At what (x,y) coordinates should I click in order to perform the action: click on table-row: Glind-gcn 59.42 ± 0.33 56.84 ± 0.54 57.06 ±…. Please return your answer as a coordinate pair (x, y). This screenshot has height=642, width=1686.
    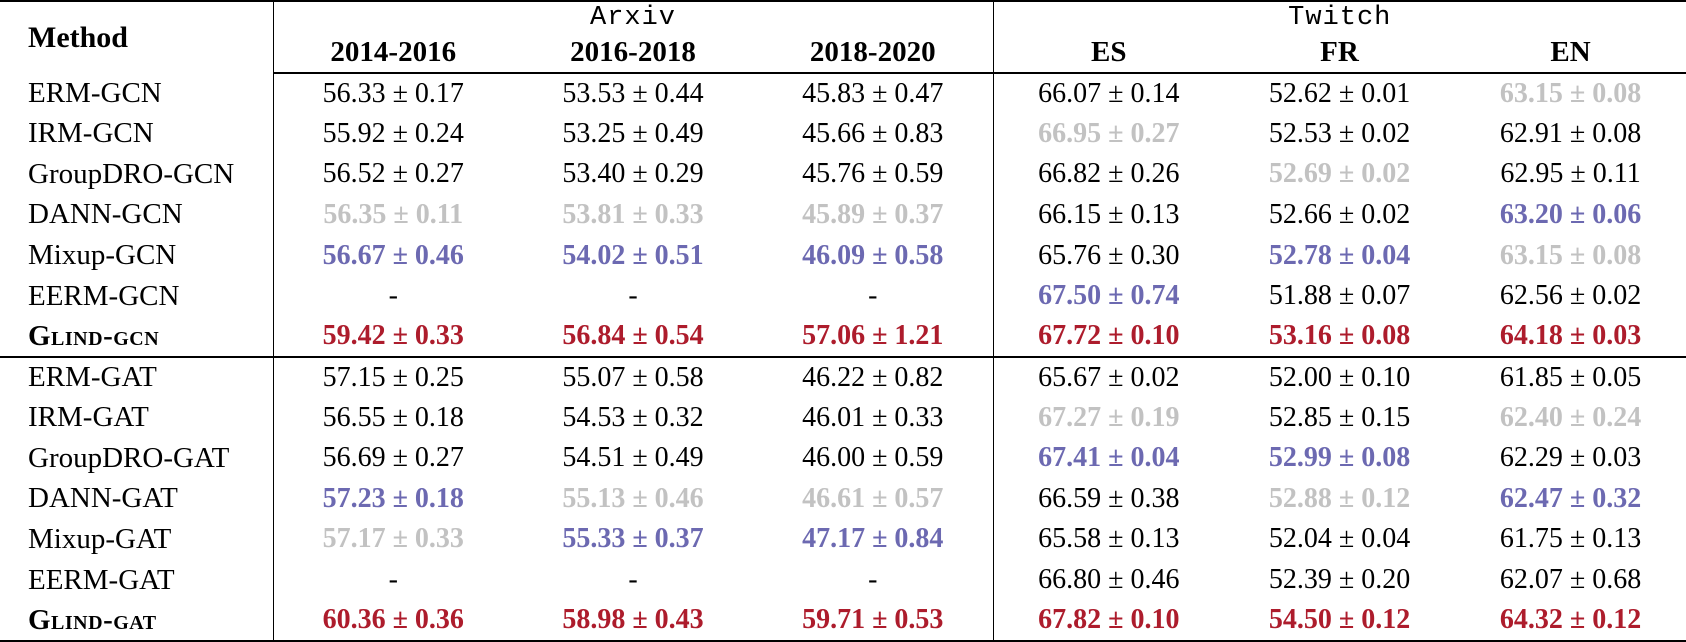
    Looking at the image, I should click on (843, 337).